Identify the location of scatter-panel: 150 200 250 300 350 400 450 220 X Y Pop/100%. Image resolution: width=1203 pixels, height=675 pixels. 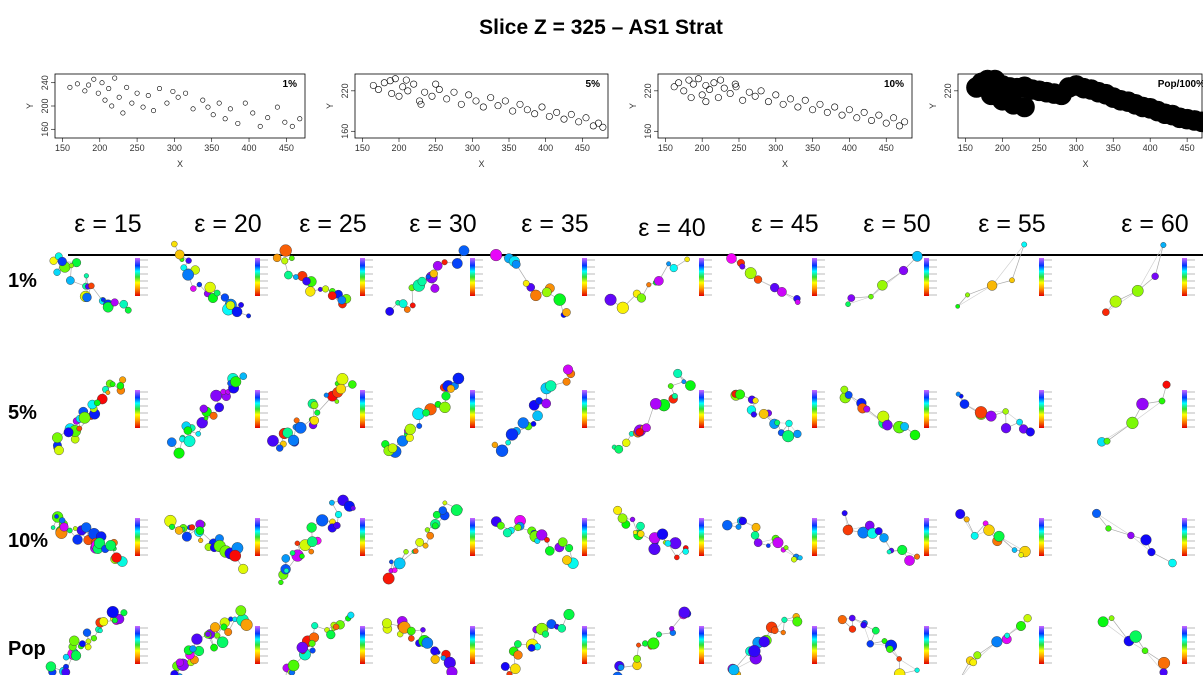
(1065, 119).